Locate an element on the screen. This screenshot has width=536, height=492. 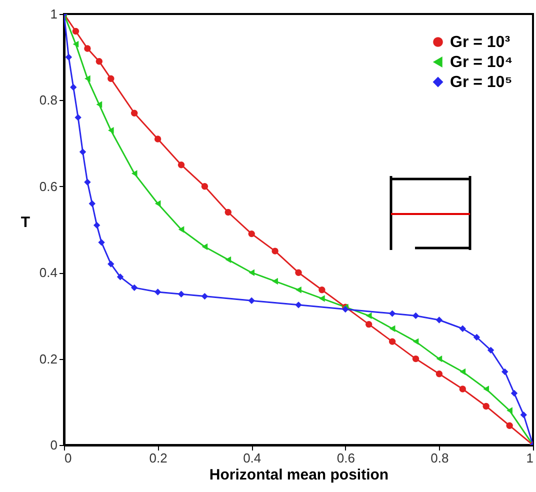
y-tick-label: 0.8 is located at coordinates (48, 100).